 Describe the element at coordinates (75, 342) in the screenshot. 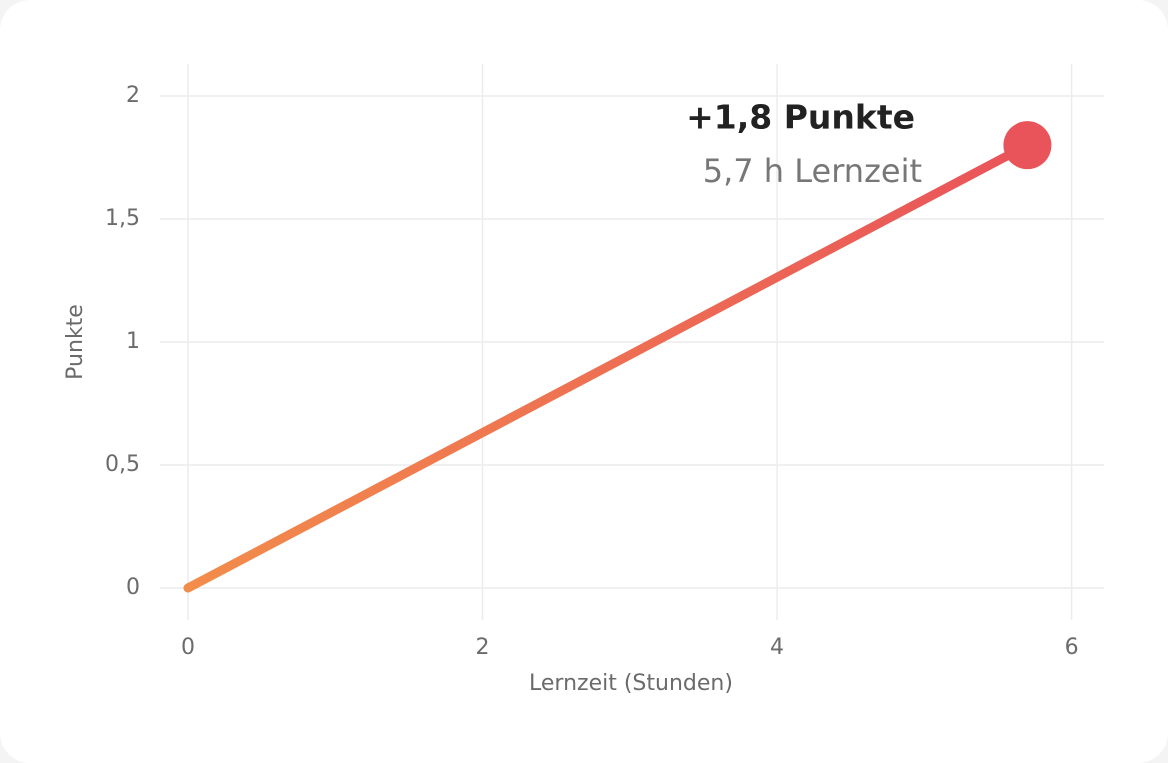

I see `y-axis-label: Punkte` at that location.